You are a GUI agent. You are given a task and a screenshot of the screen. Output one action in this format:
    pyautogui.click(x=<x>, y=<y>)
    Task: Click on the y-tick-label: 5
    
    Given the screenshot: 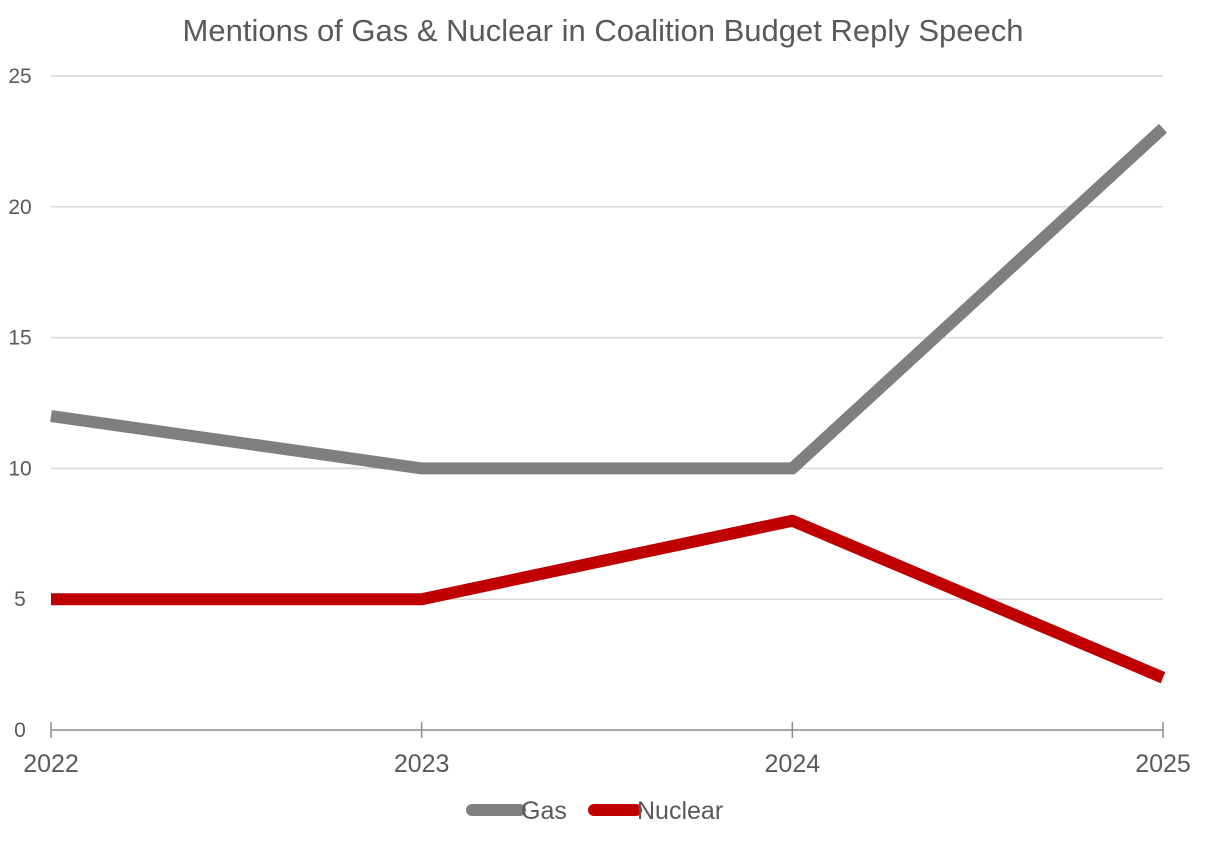 What is the action you would take?
    pyautogui.click(x=20, y=599)
    